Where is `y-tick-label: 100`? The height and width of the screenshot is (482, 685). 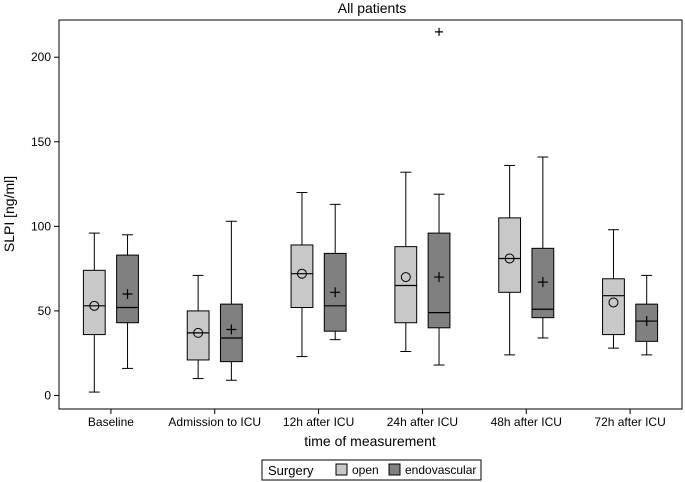 y-tick-label: 100 is located at coordinates (41, 226).